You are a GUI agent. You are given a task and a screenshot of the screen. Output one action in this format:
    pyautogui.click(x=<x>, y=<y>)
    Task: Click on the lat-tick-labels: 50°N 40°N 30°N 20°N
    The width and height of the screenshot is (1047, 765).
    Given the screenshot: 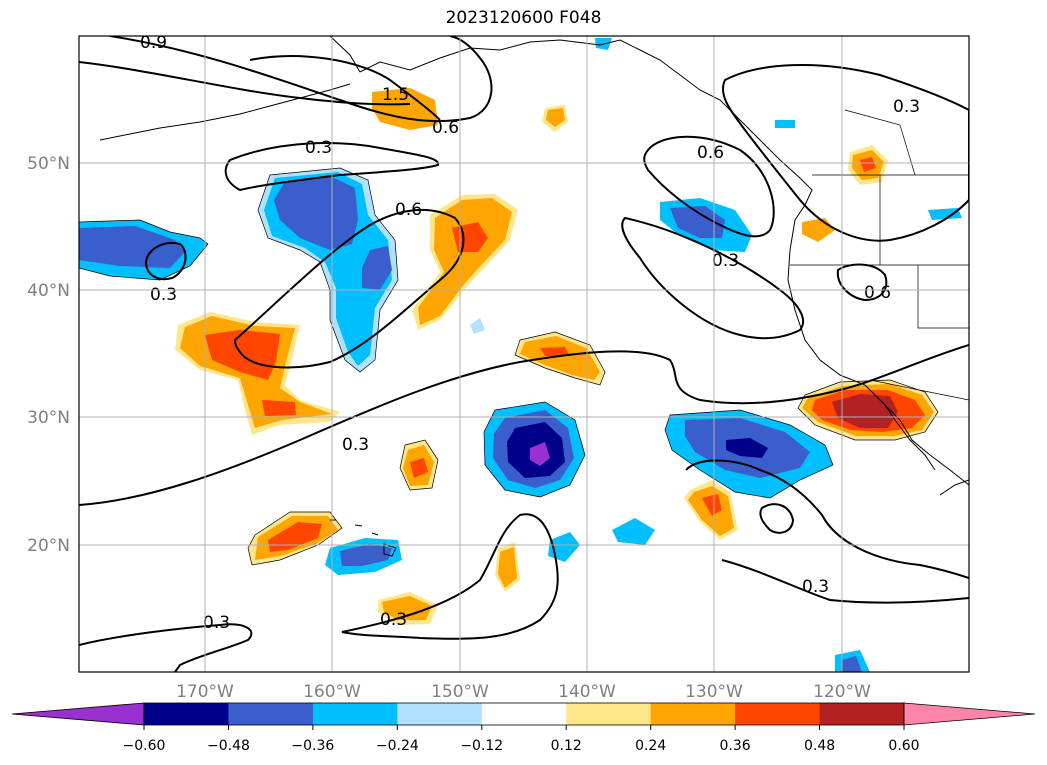 What is the action you would take?
    pyautogui.click(x=48, y=355)
    